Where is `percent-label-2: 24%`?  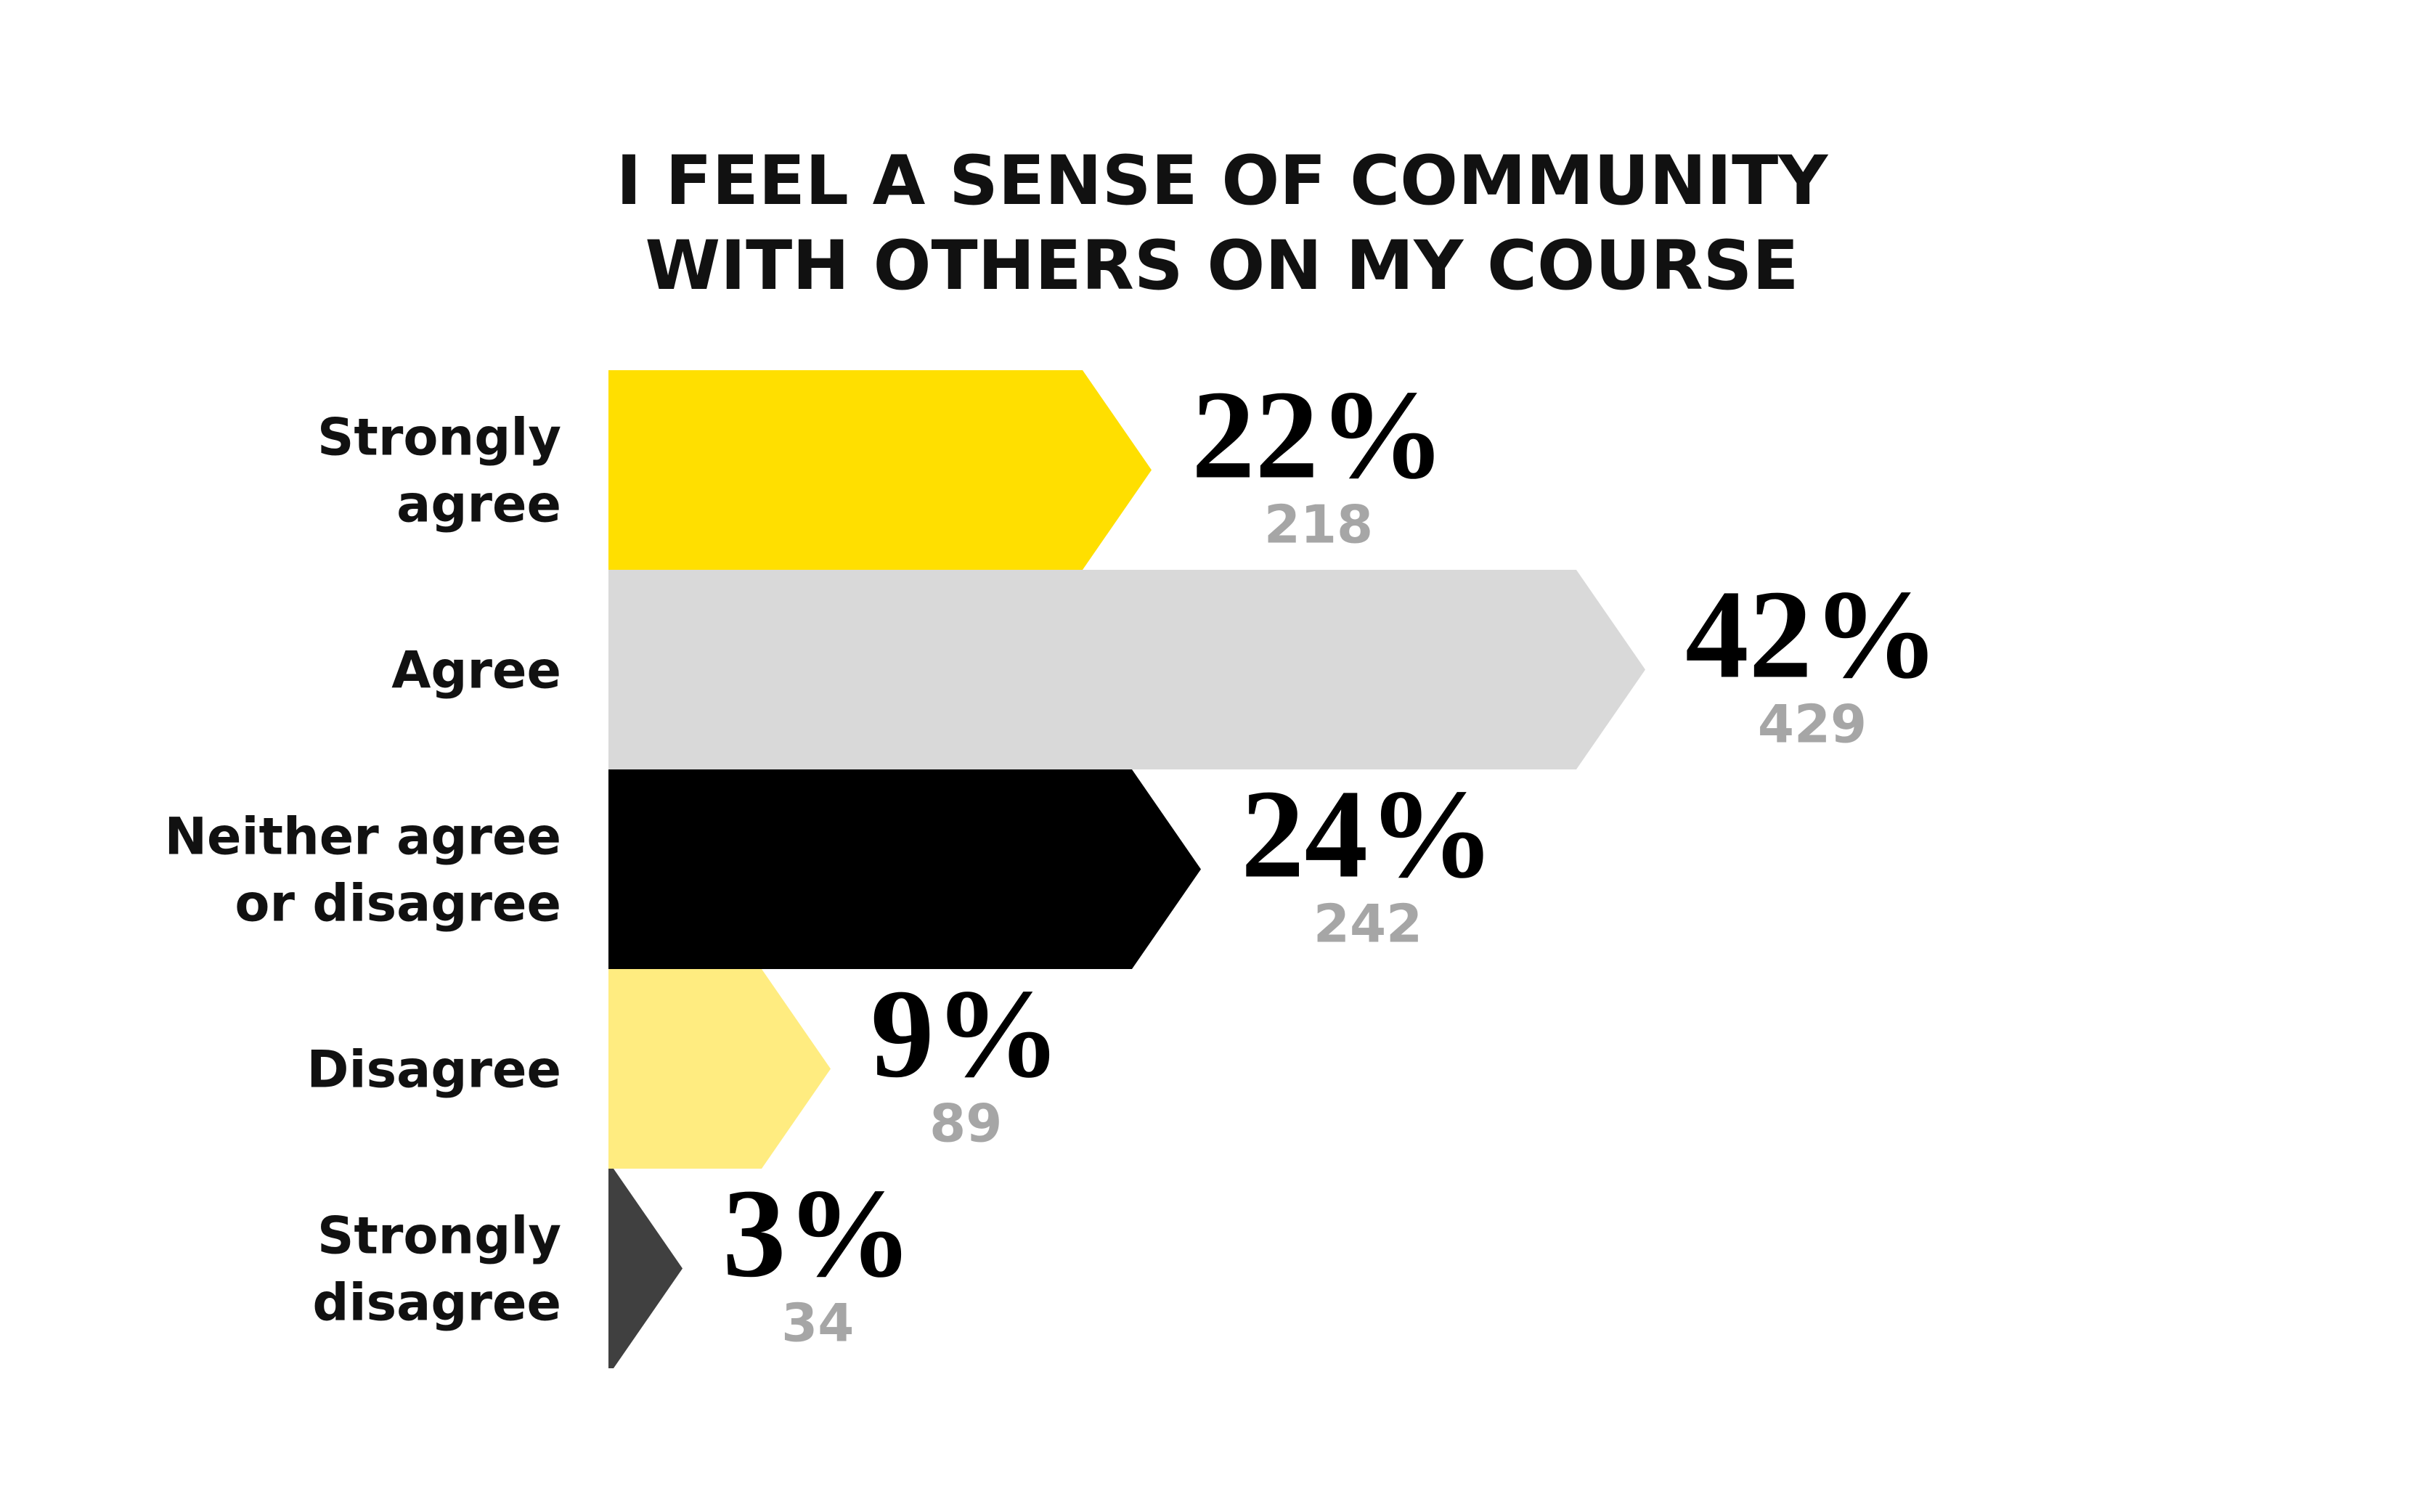
percent-label-2: 24% is located at coordinates (1368, 834).